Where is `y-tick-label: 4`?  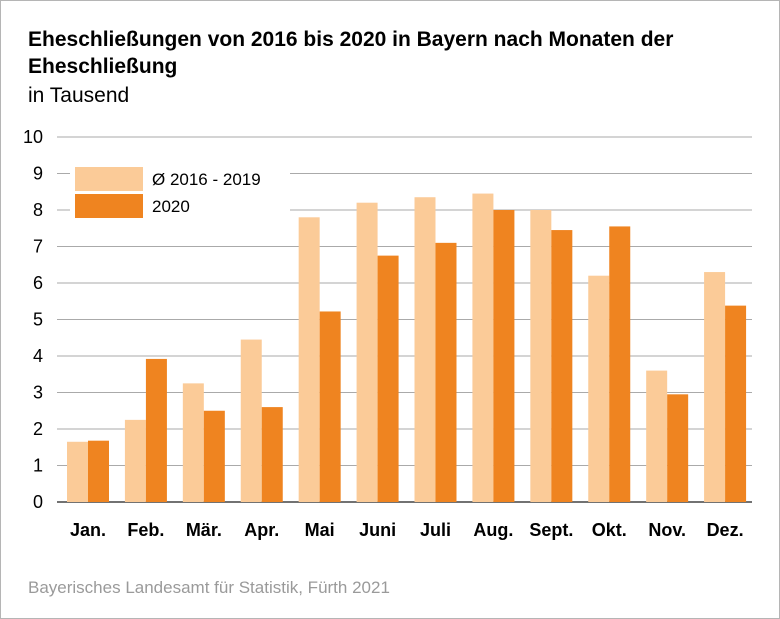
y-tick-label: 4 is located at coordinates (38, 356).